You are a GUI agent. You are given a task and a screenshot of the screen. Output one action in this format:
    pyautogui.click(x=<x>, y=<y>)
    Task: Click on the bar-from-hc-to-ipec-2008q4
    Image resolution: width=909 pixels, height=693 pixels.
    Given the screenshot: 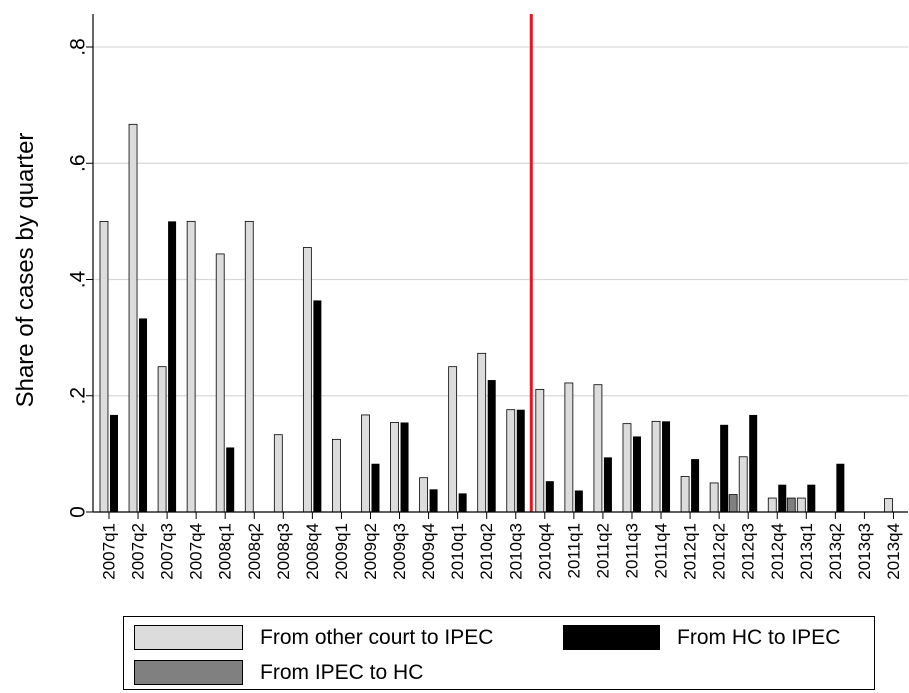 What is the action you would take?
    pyautogui.click(x=317, y=406)
    